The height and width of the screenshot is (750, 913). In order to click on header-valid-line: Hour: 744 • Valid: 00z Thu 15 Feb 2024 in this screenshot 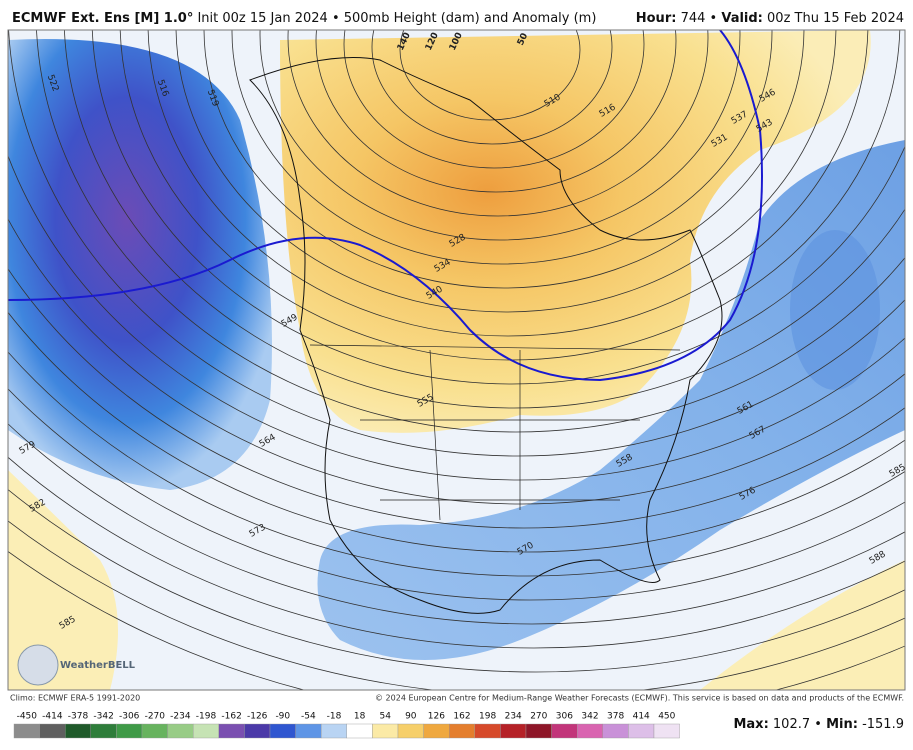, I will do `click(770, 18)`.